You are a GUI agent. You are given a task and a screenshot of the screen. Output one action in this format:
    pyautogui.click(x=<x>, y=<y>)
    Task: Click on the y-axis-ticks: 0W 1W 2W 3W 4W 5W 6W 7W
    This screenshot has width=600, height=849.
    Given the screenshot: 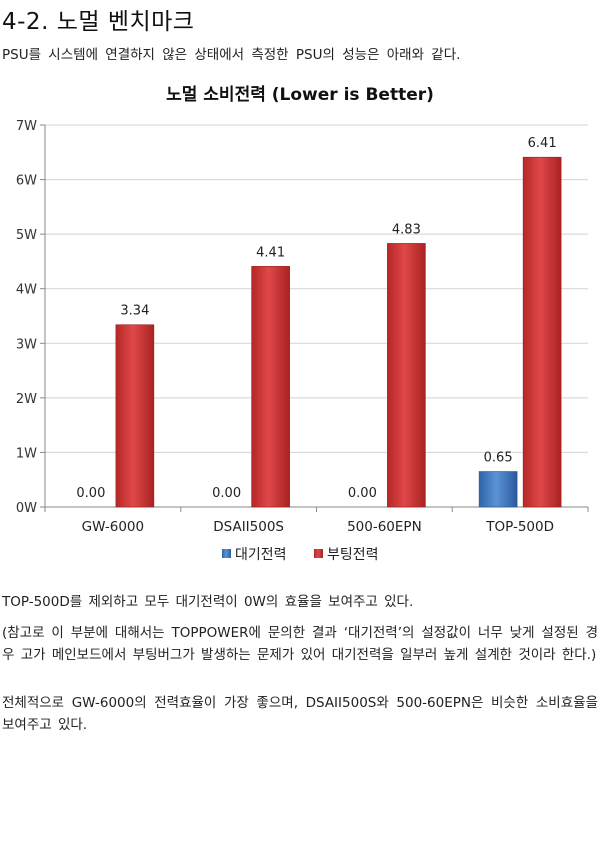 What is the action you would take?
    pyautogui.click(x=26, y=317)
    